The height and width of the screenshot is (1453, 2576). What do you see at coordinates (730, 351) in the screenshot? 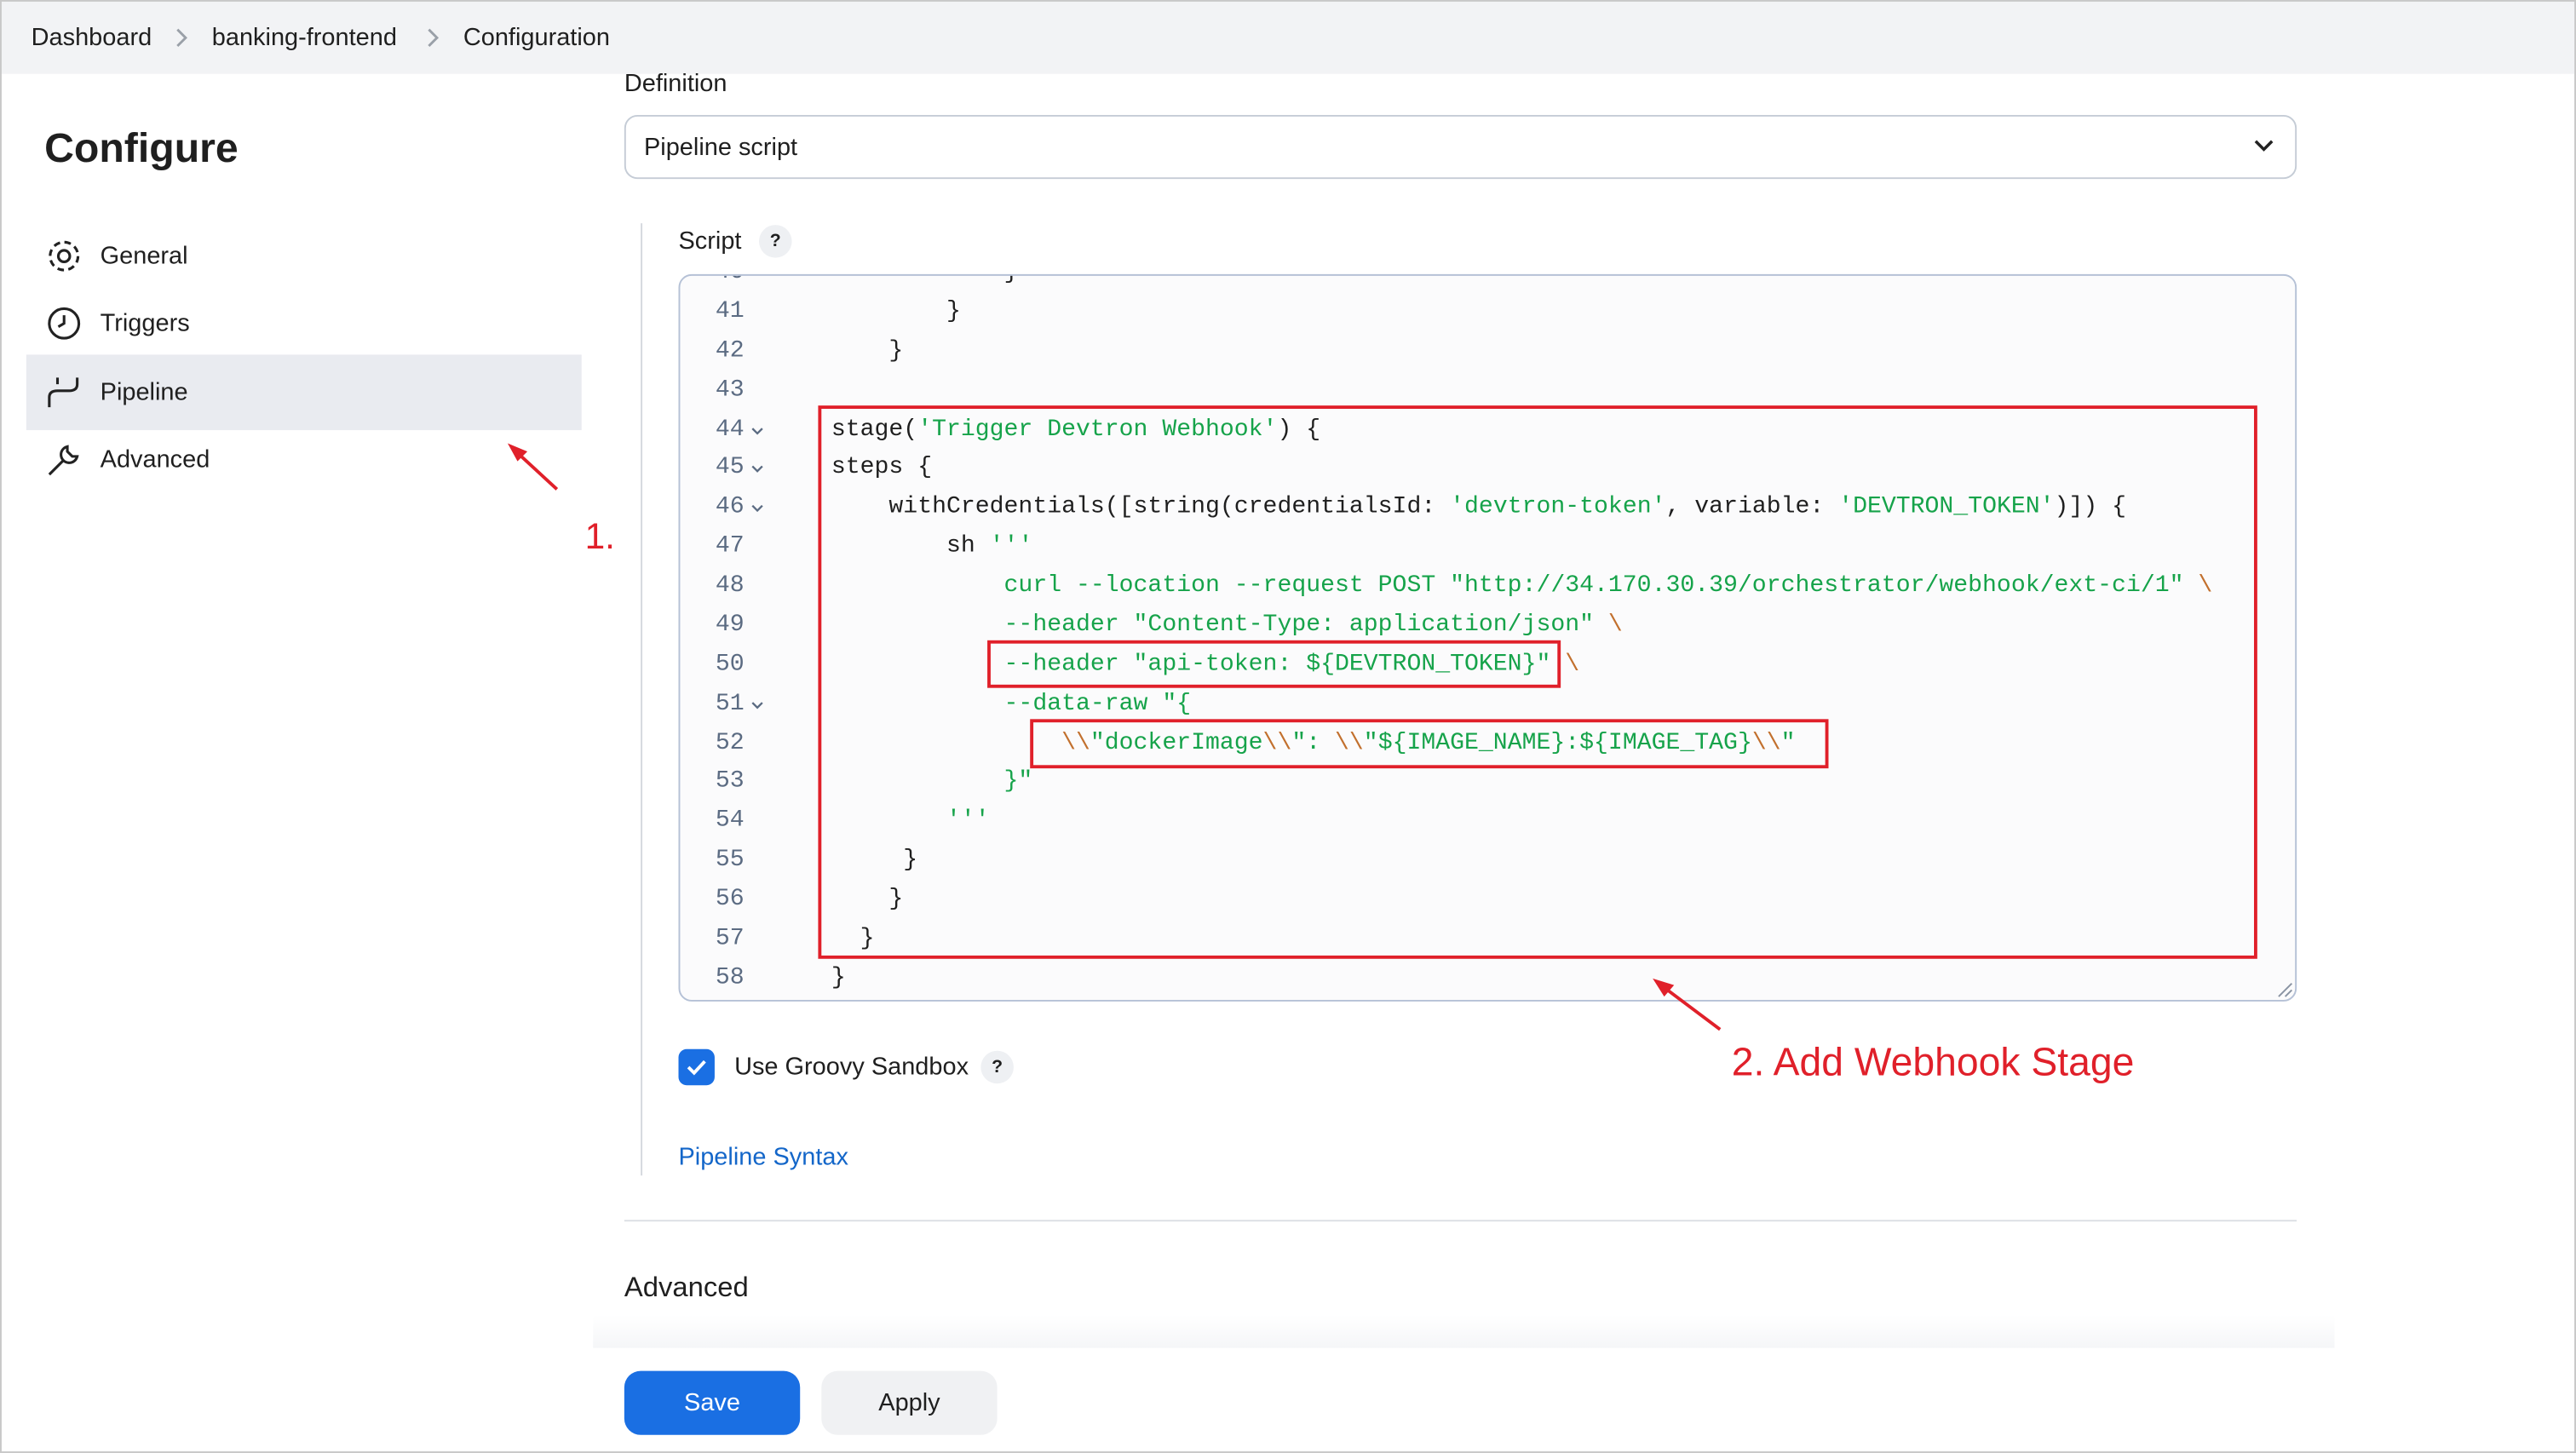
I see `line-number: 42` at bounding box center [730, 351].